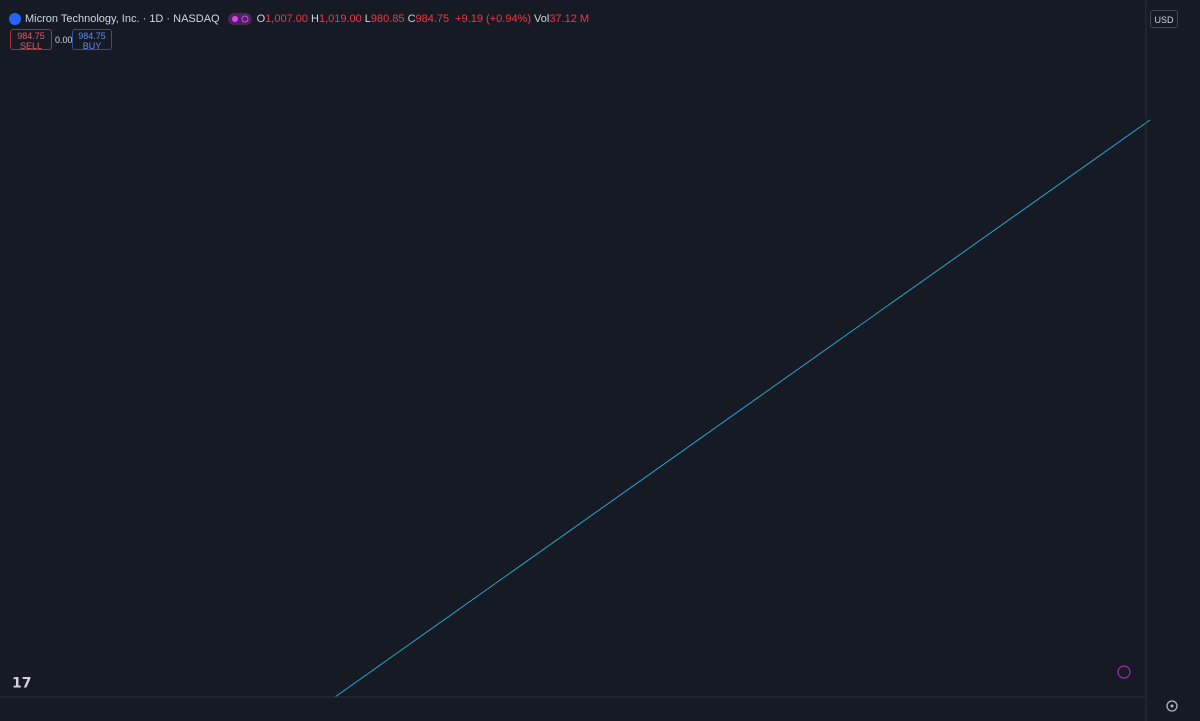 Image resolution: width=1200 pixels, height=721 pixels. I want to click on sell-price: 984.75, so click(31, 36).